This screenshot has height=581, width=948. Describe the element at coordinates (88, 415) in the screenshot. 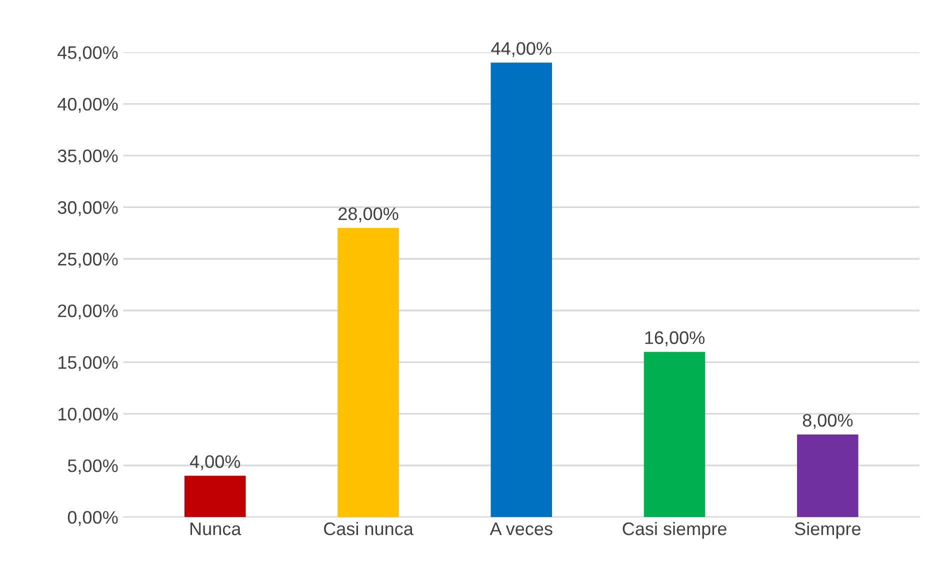

I see `y-tick-label: 10,00%` at that location.